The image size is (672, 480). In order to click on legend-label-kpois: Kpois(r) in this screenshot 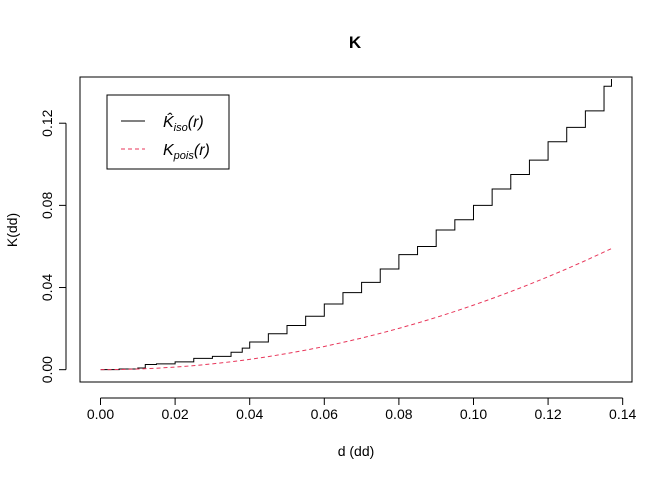, I will do `click(186, 152)`.